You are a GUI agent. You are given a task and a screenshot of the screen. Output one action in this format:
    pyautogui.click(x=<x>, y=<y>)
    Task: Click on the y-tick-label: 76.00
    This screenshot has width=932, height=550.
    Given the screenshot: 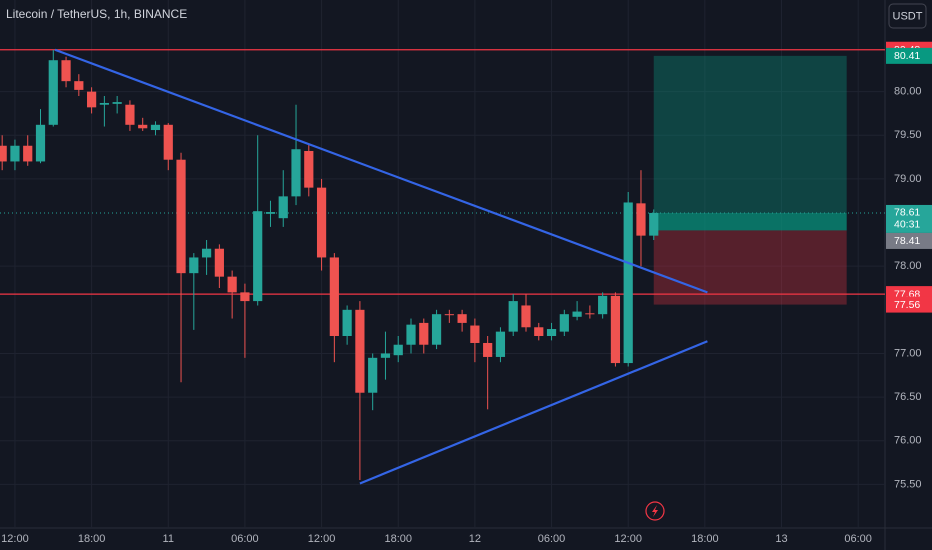 What is the action you would take?
    pyautogui.click(x=908, y=441)
    